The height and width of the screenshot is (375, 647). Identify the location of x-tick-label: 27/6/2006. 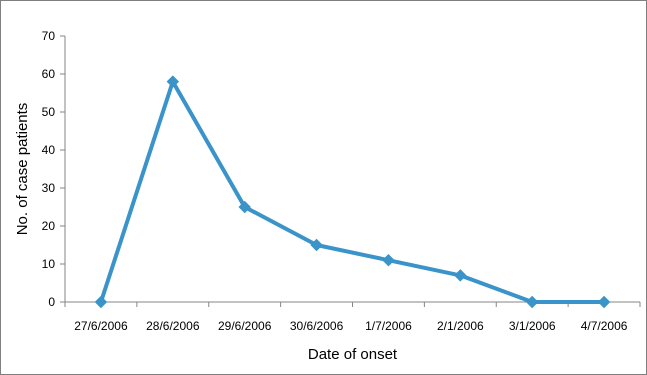
(101, 326).